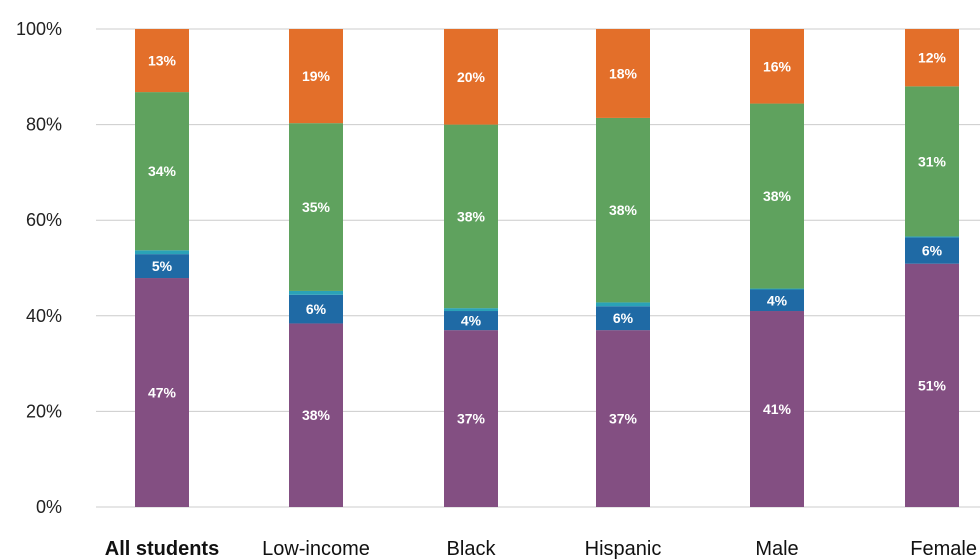 The height and width of the screenshot is (560, 980). I want to click on data-label: 13%, so click(162, 61).